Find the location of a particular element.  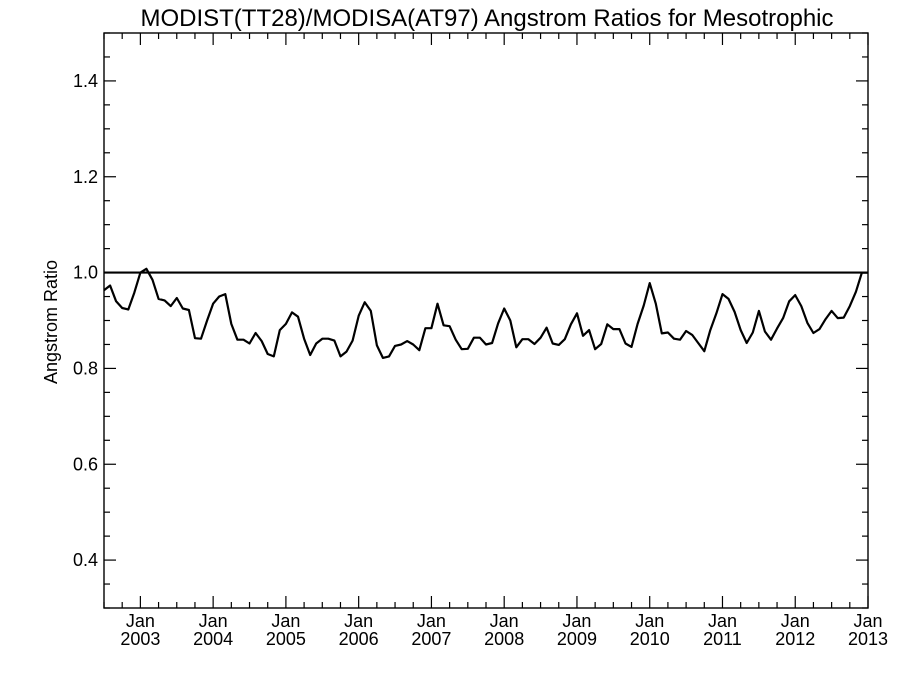

x-tick-year-label: 2007 is located at coordinates (431, 639).